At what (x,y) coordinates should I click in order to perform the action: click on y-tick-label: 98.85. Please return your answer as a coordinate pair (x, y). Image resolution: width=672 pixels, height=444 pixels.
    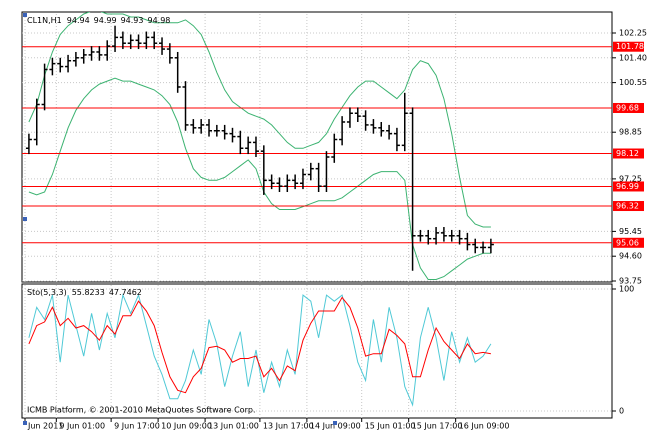
    Looking at the image, I should click on (630, 132).